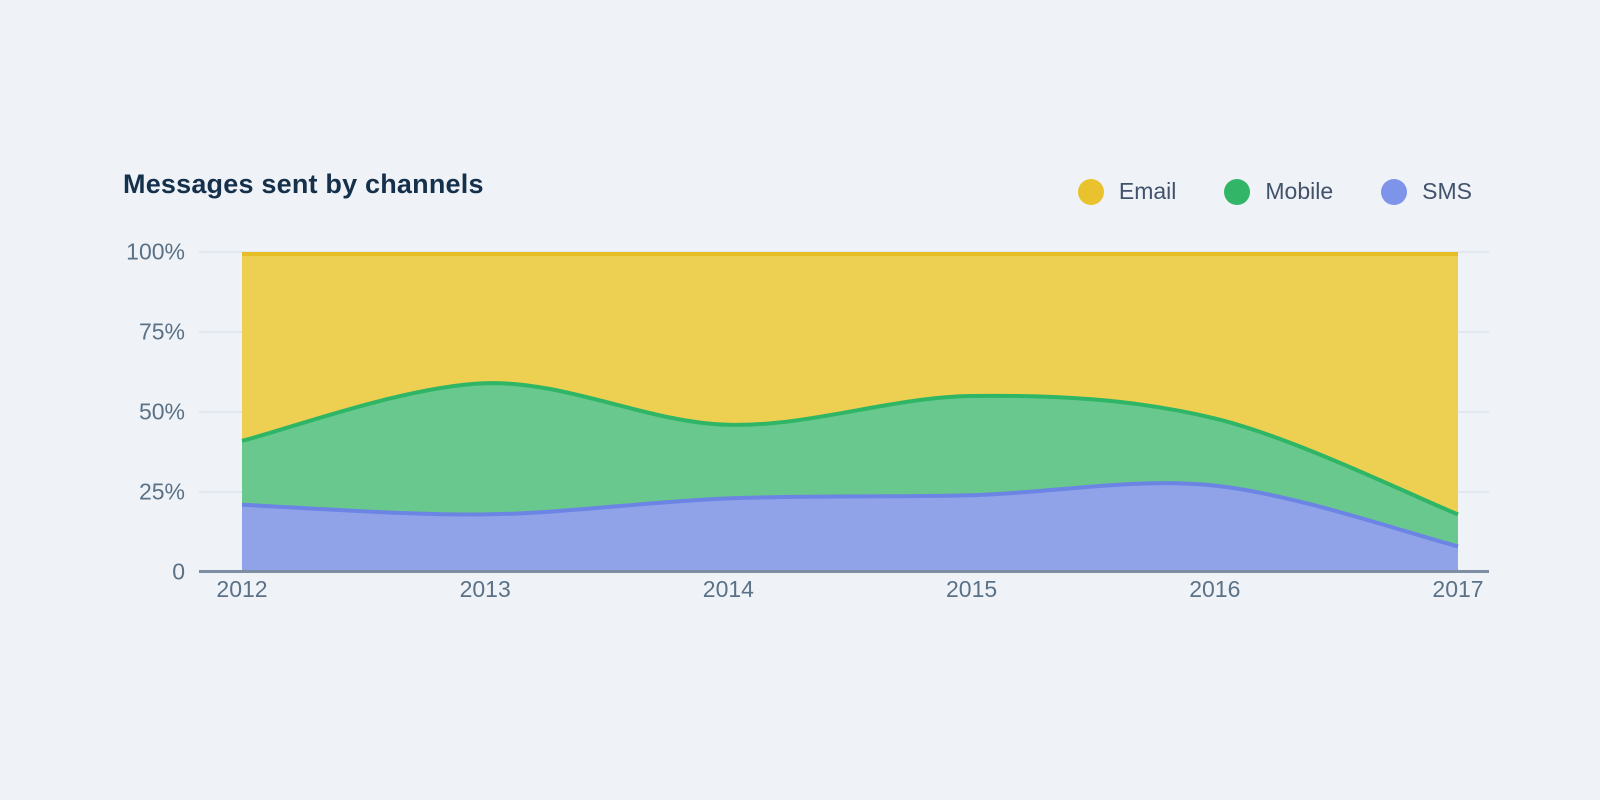 This screenshot has height=800, width=1600. What do you see at coordinates (161, 491) in the screenshot?
I see `y-tick-25: 25%` at bounding box center [161, 491].